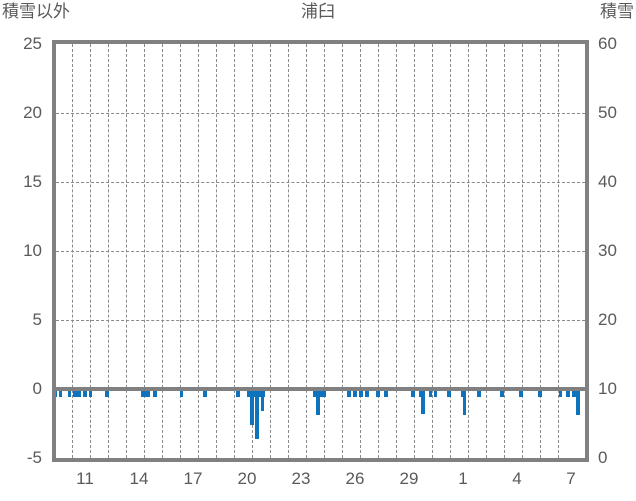 The image size is (636, 501). I want to click on y-axis-tick-label-right: 60, so click(607, 43).